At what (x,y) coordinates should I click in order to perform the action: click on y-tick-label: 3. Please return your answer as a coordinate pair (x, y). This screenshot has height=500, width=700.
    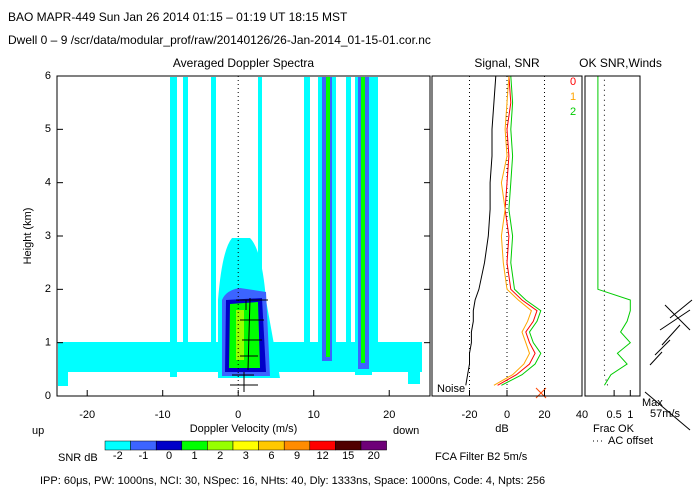
    Looking at the image, I should click on (48, 236).